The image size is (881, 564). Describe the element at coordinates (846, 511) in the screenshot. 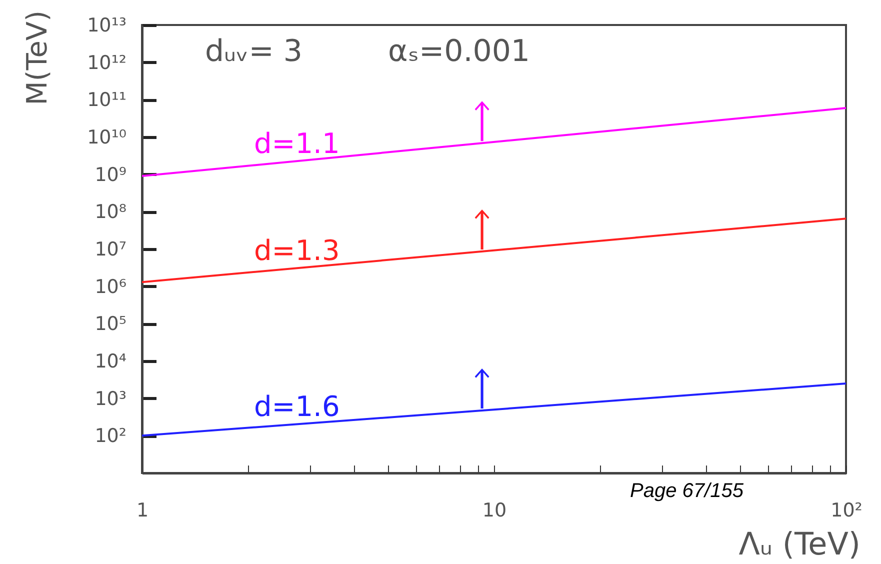

I see `x-tick-label: 10²` at that location.